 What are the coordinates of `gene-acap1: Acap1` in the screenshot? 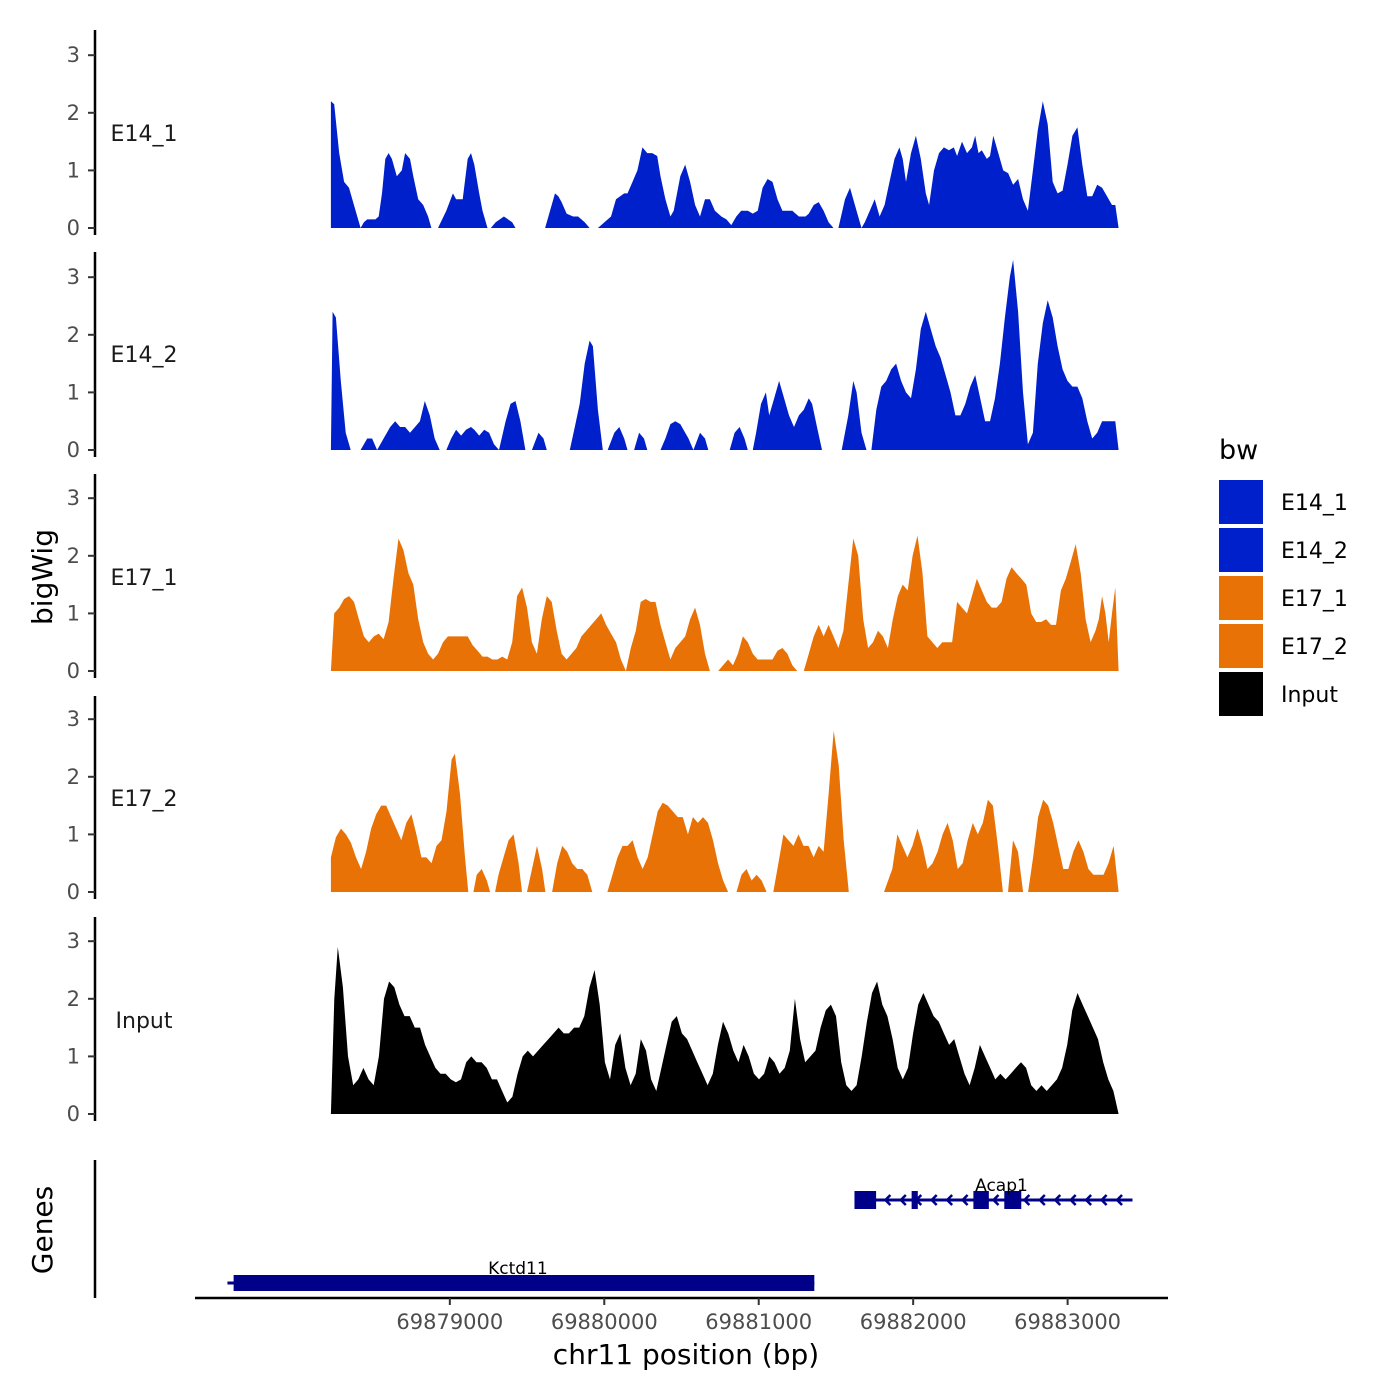 It's located at (993, 1192).